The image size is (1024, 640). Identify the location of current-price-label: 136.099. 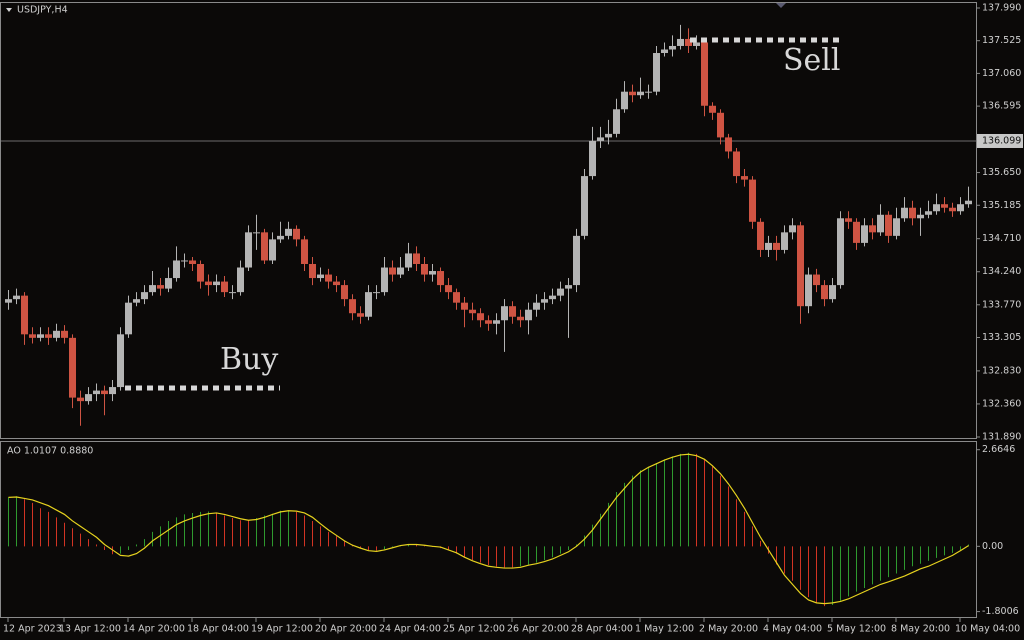
(1001, 140).